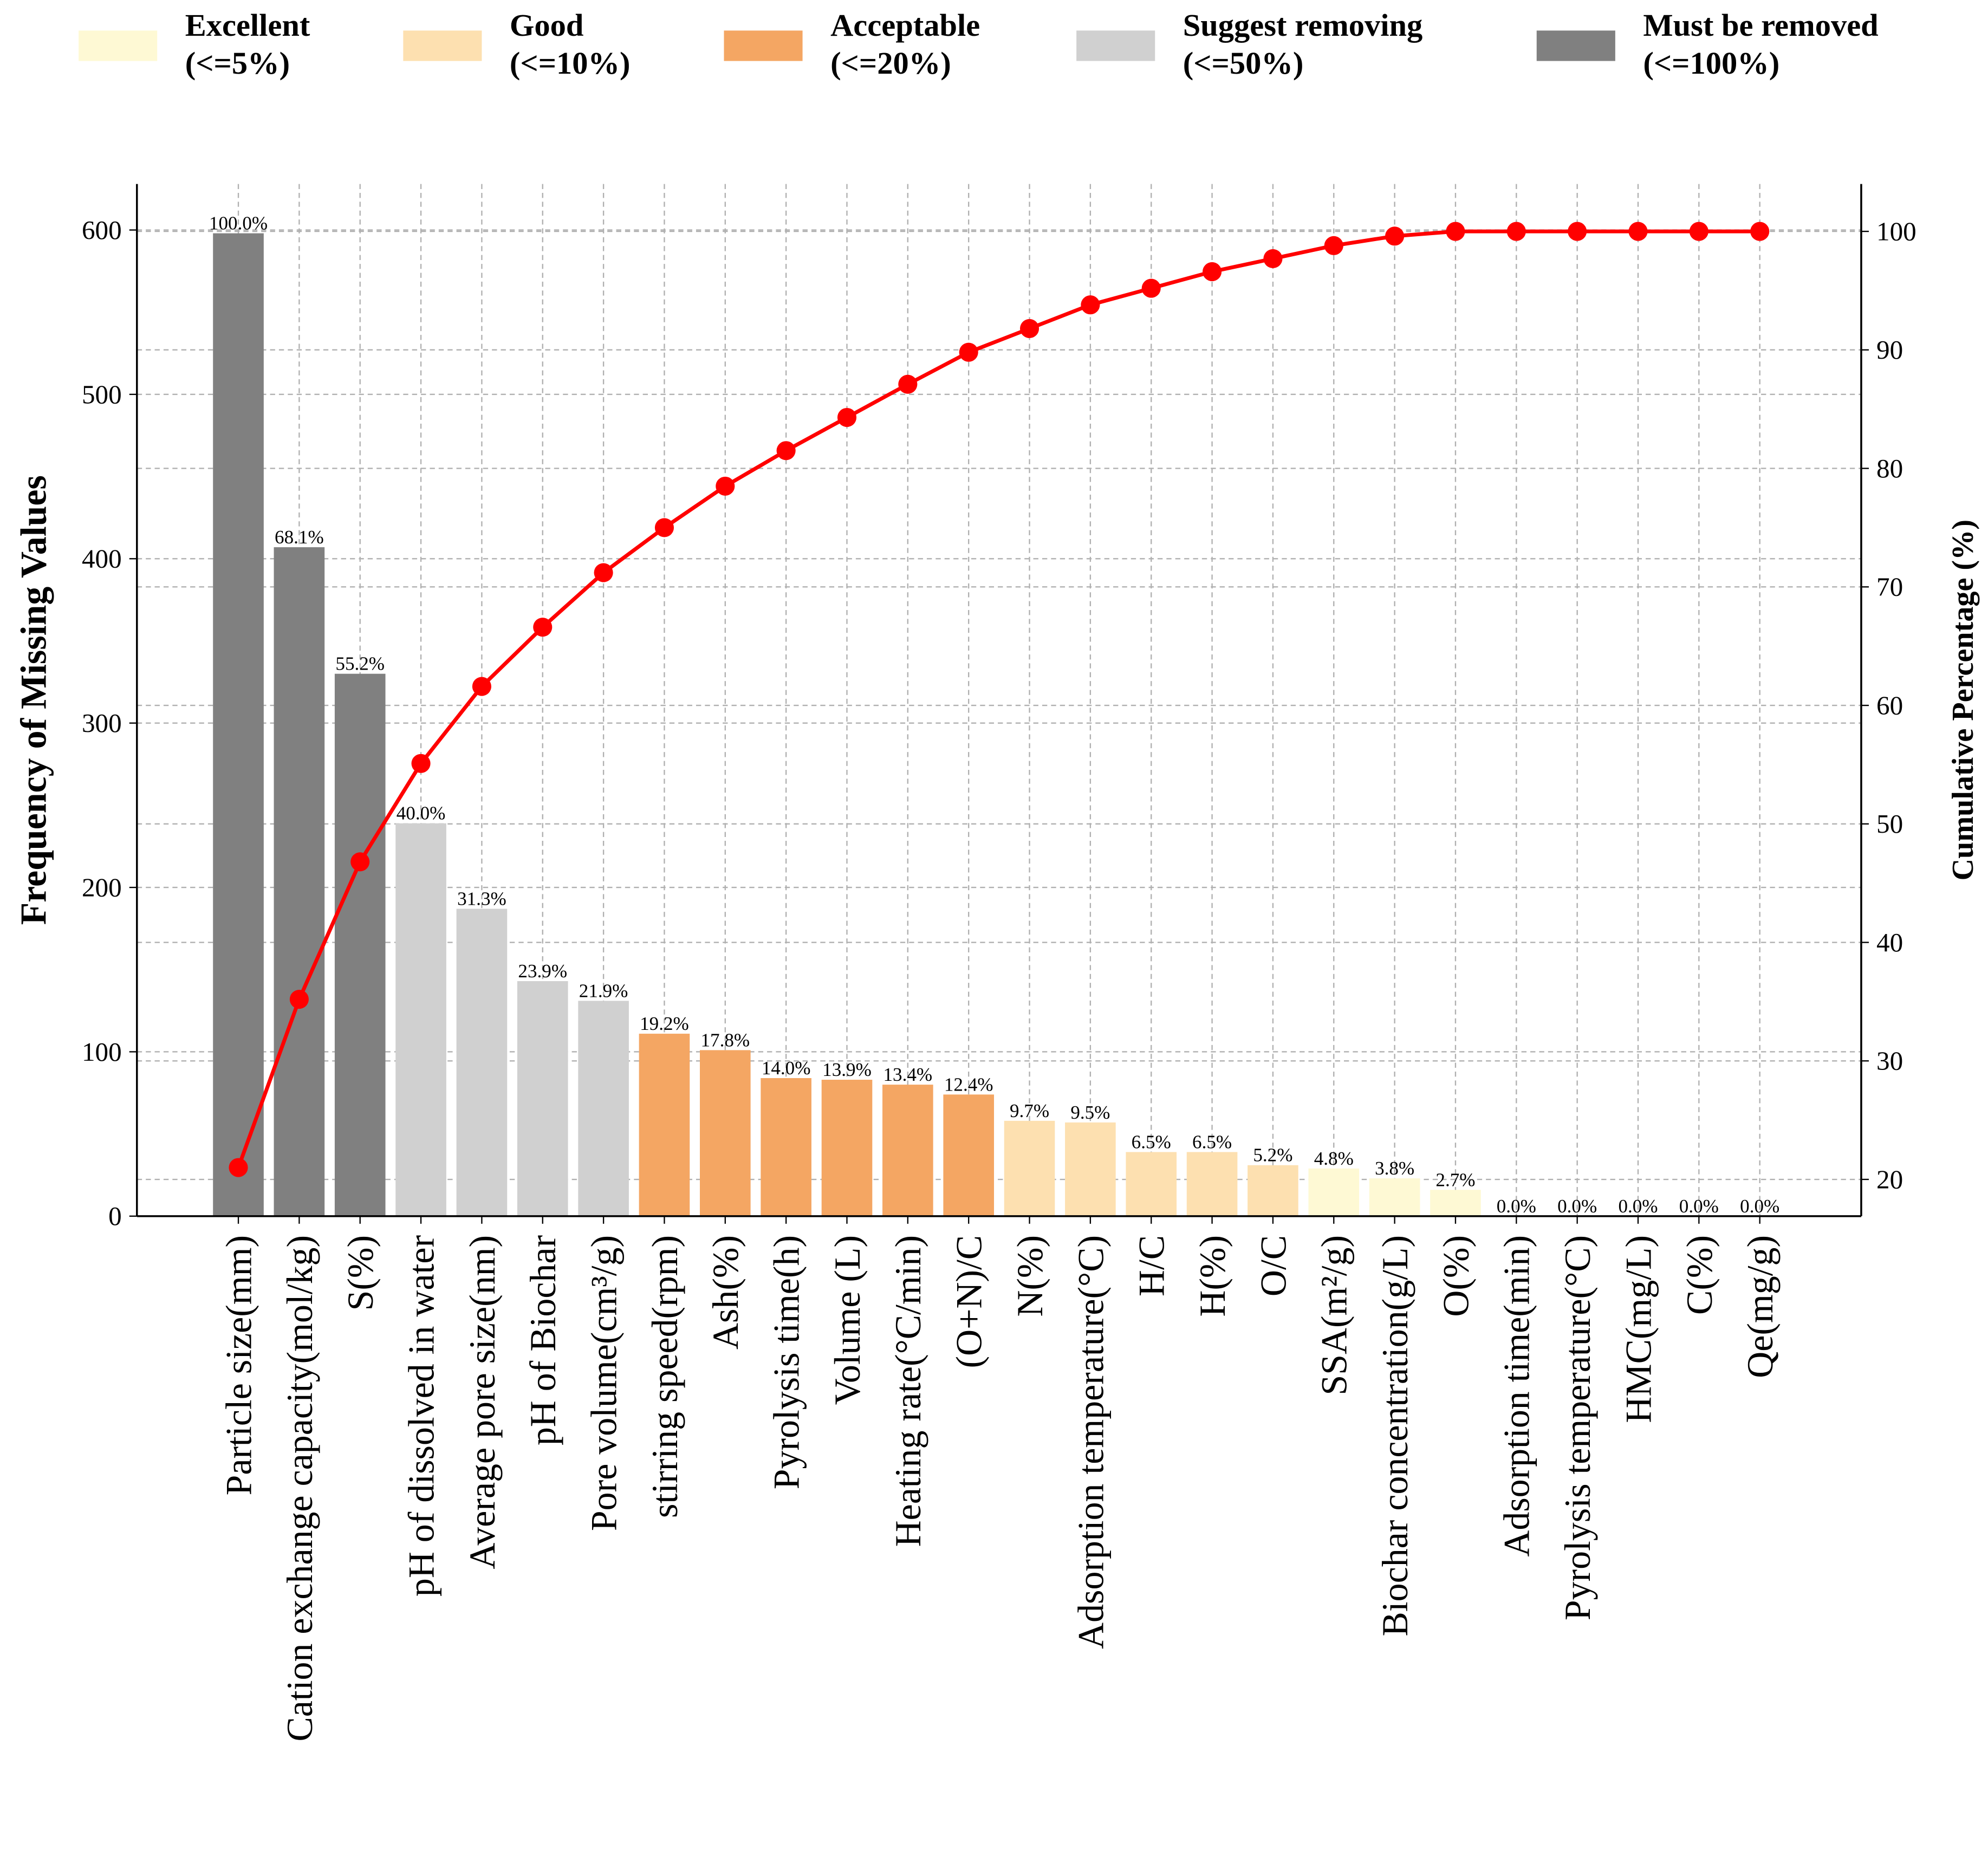 The image size is (1988, 1849). Describe the element at coordinates (891, 64) in the screenshot. I see `legend-range: (<=20%)` at that location.